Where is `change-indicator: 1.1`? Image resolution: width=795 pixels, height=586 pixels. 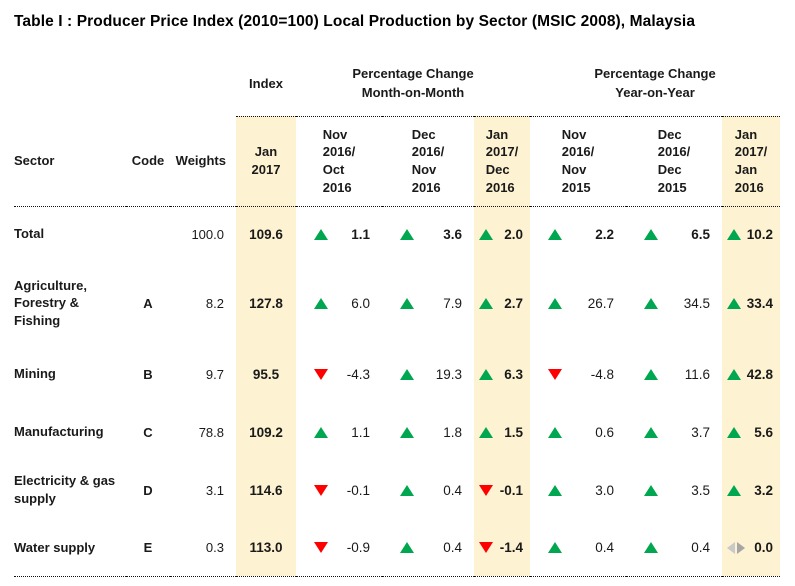 change-indicator: 1.1 is located at coordinates (339, 432).